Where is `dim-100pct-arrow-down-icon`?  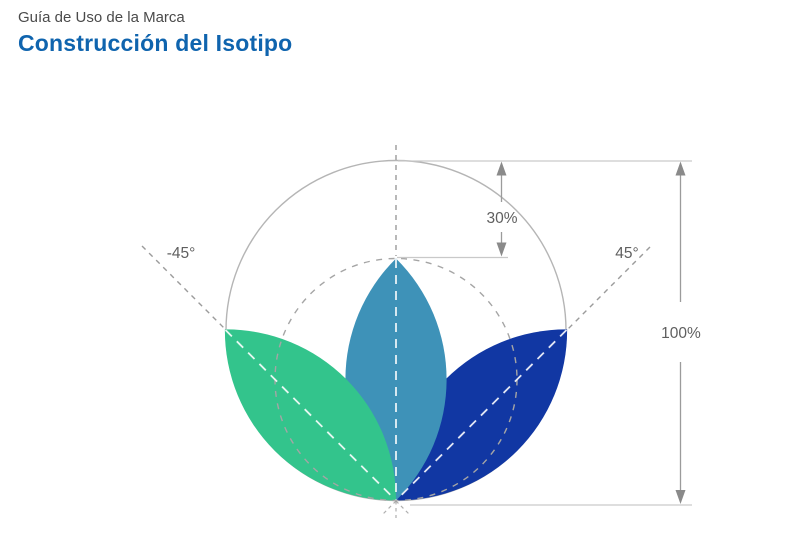 dim-100pct-arrow-down-icon is located at coordinates (680, 497).